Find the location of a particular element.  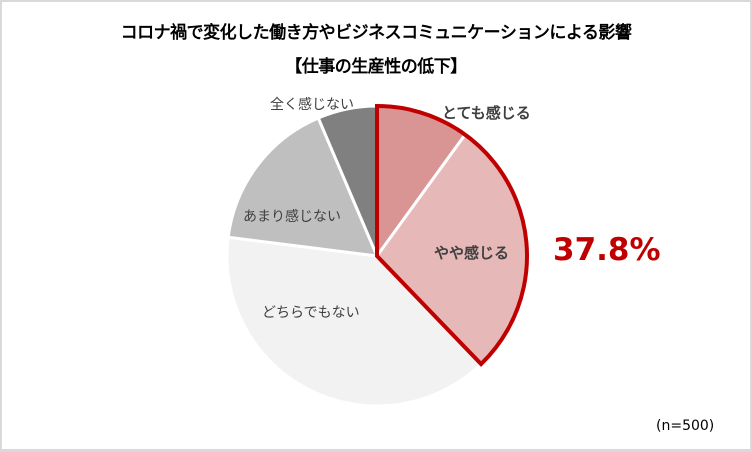

highlight-outline is located at coordinates (452, 235).